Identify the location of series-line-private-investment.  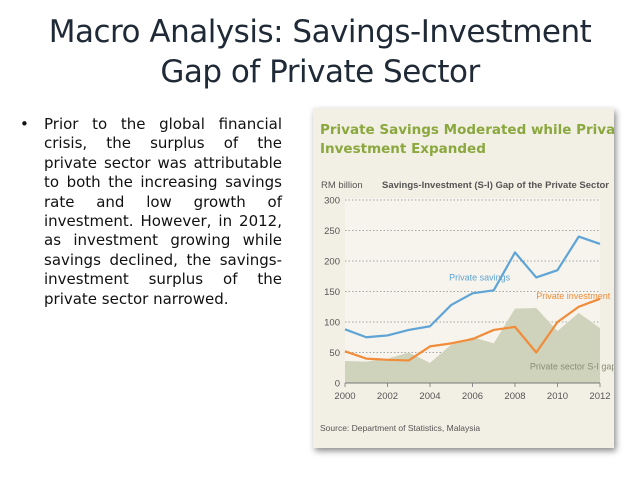
(472, 329).